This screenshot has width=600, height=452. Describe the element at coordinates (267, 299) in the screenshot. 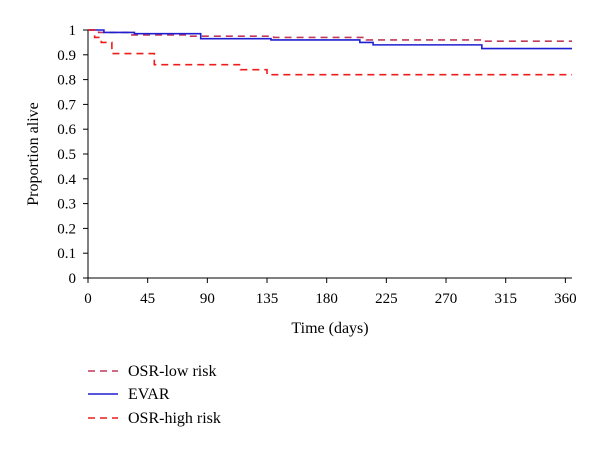

I see `x-tick-label: 135` at that location.